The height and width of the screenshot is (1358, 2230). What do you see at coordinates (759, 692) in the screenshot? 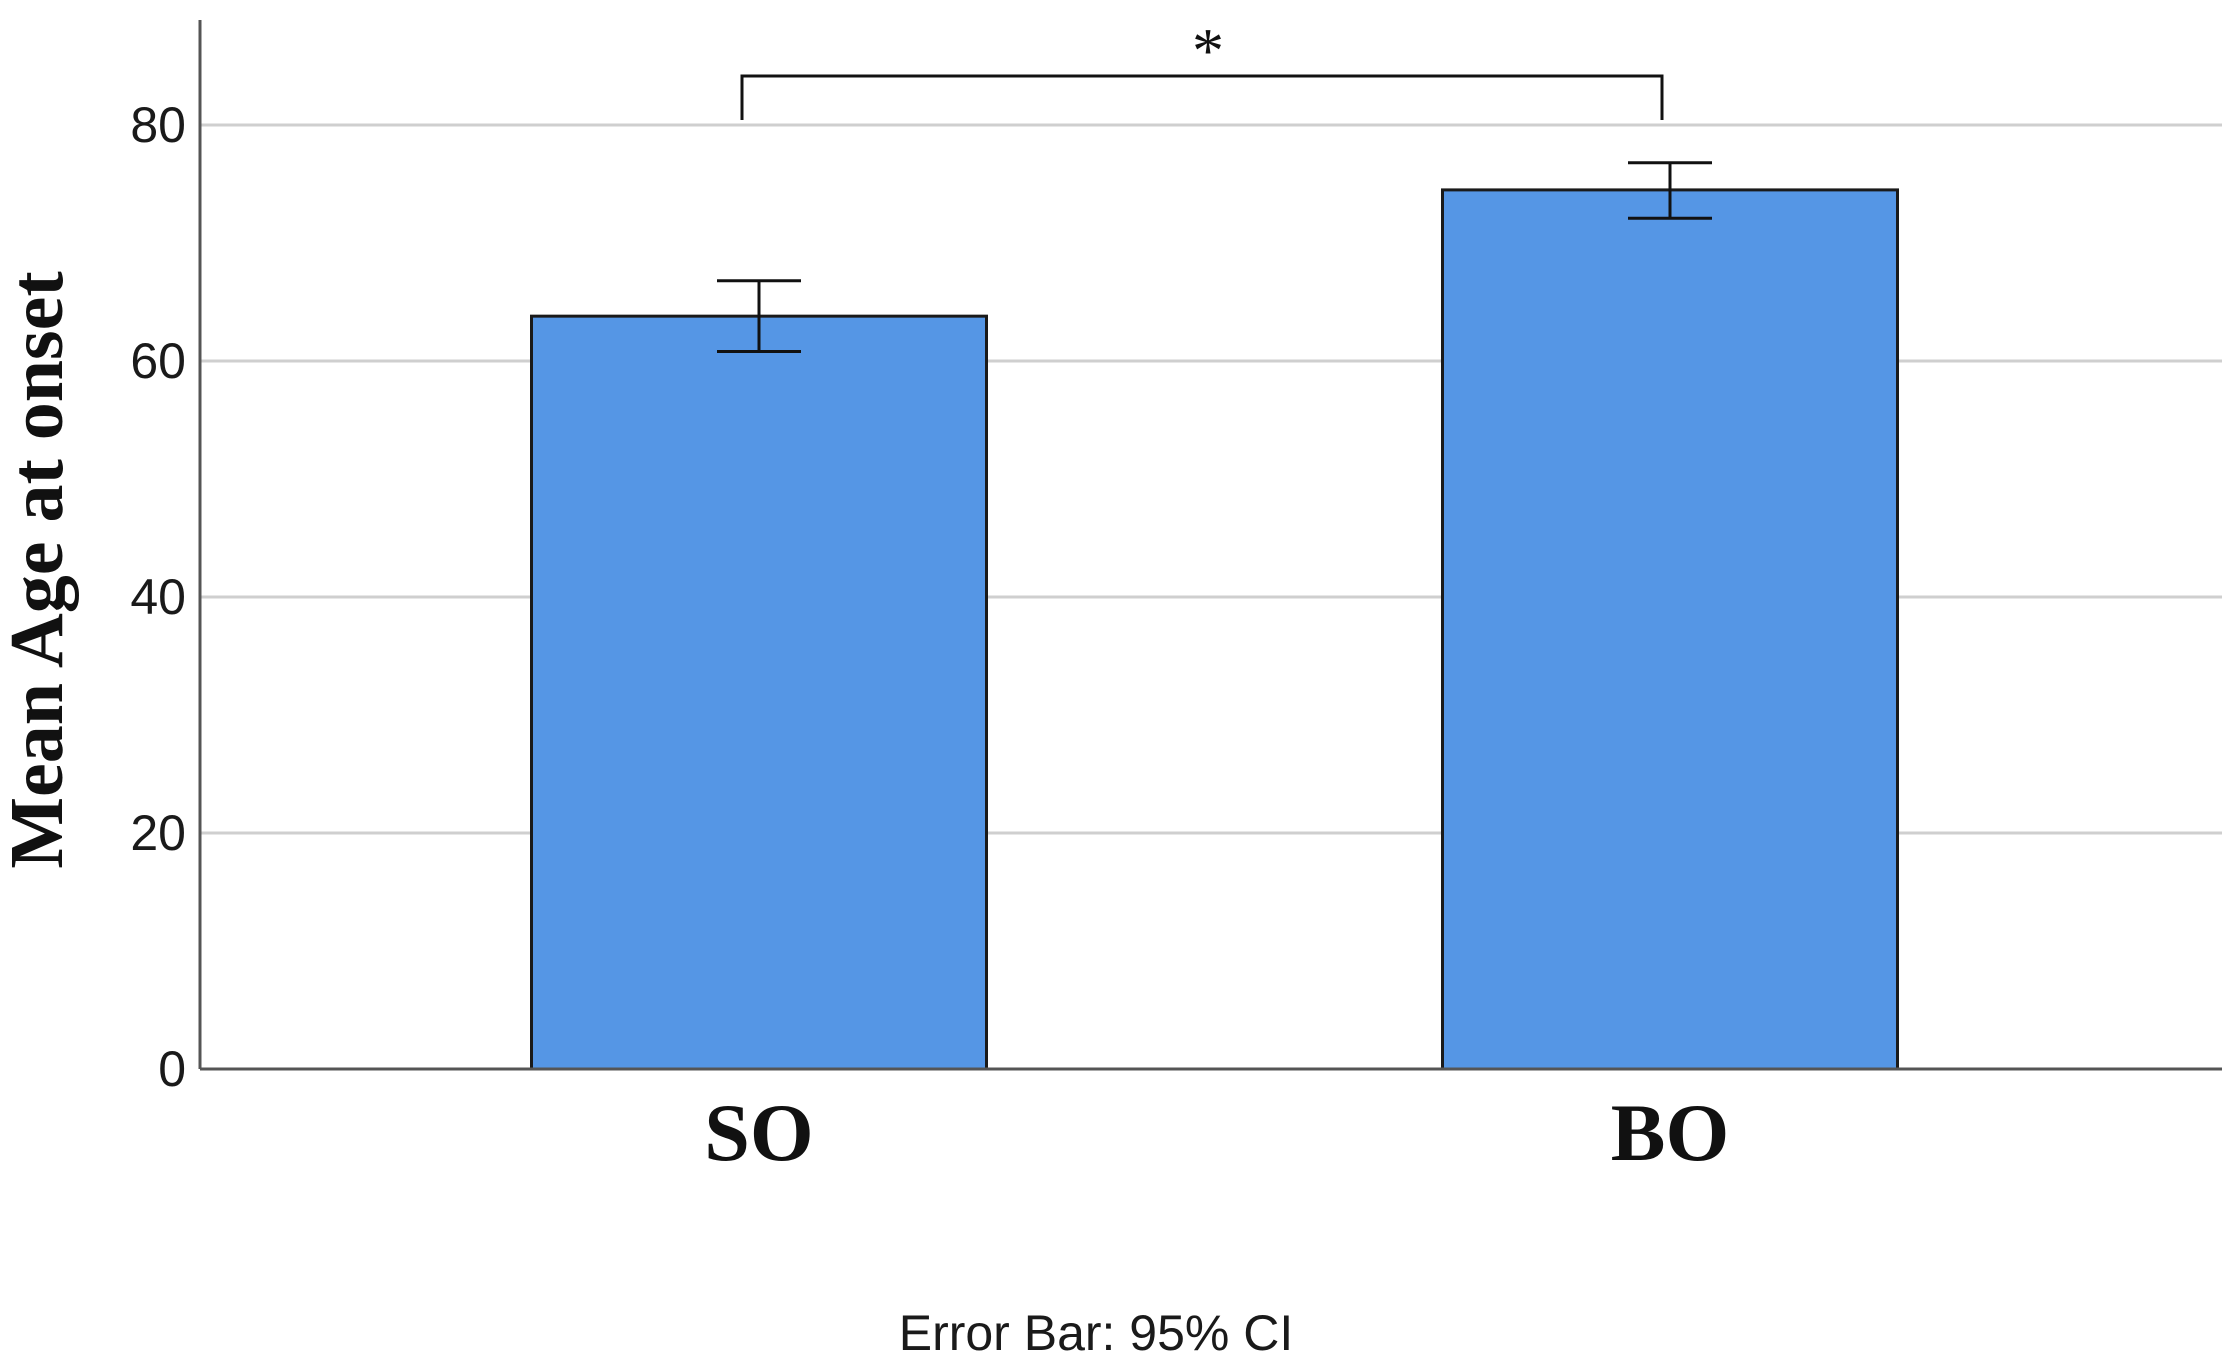
I see `bar-so` at bounding box center [759, 692].